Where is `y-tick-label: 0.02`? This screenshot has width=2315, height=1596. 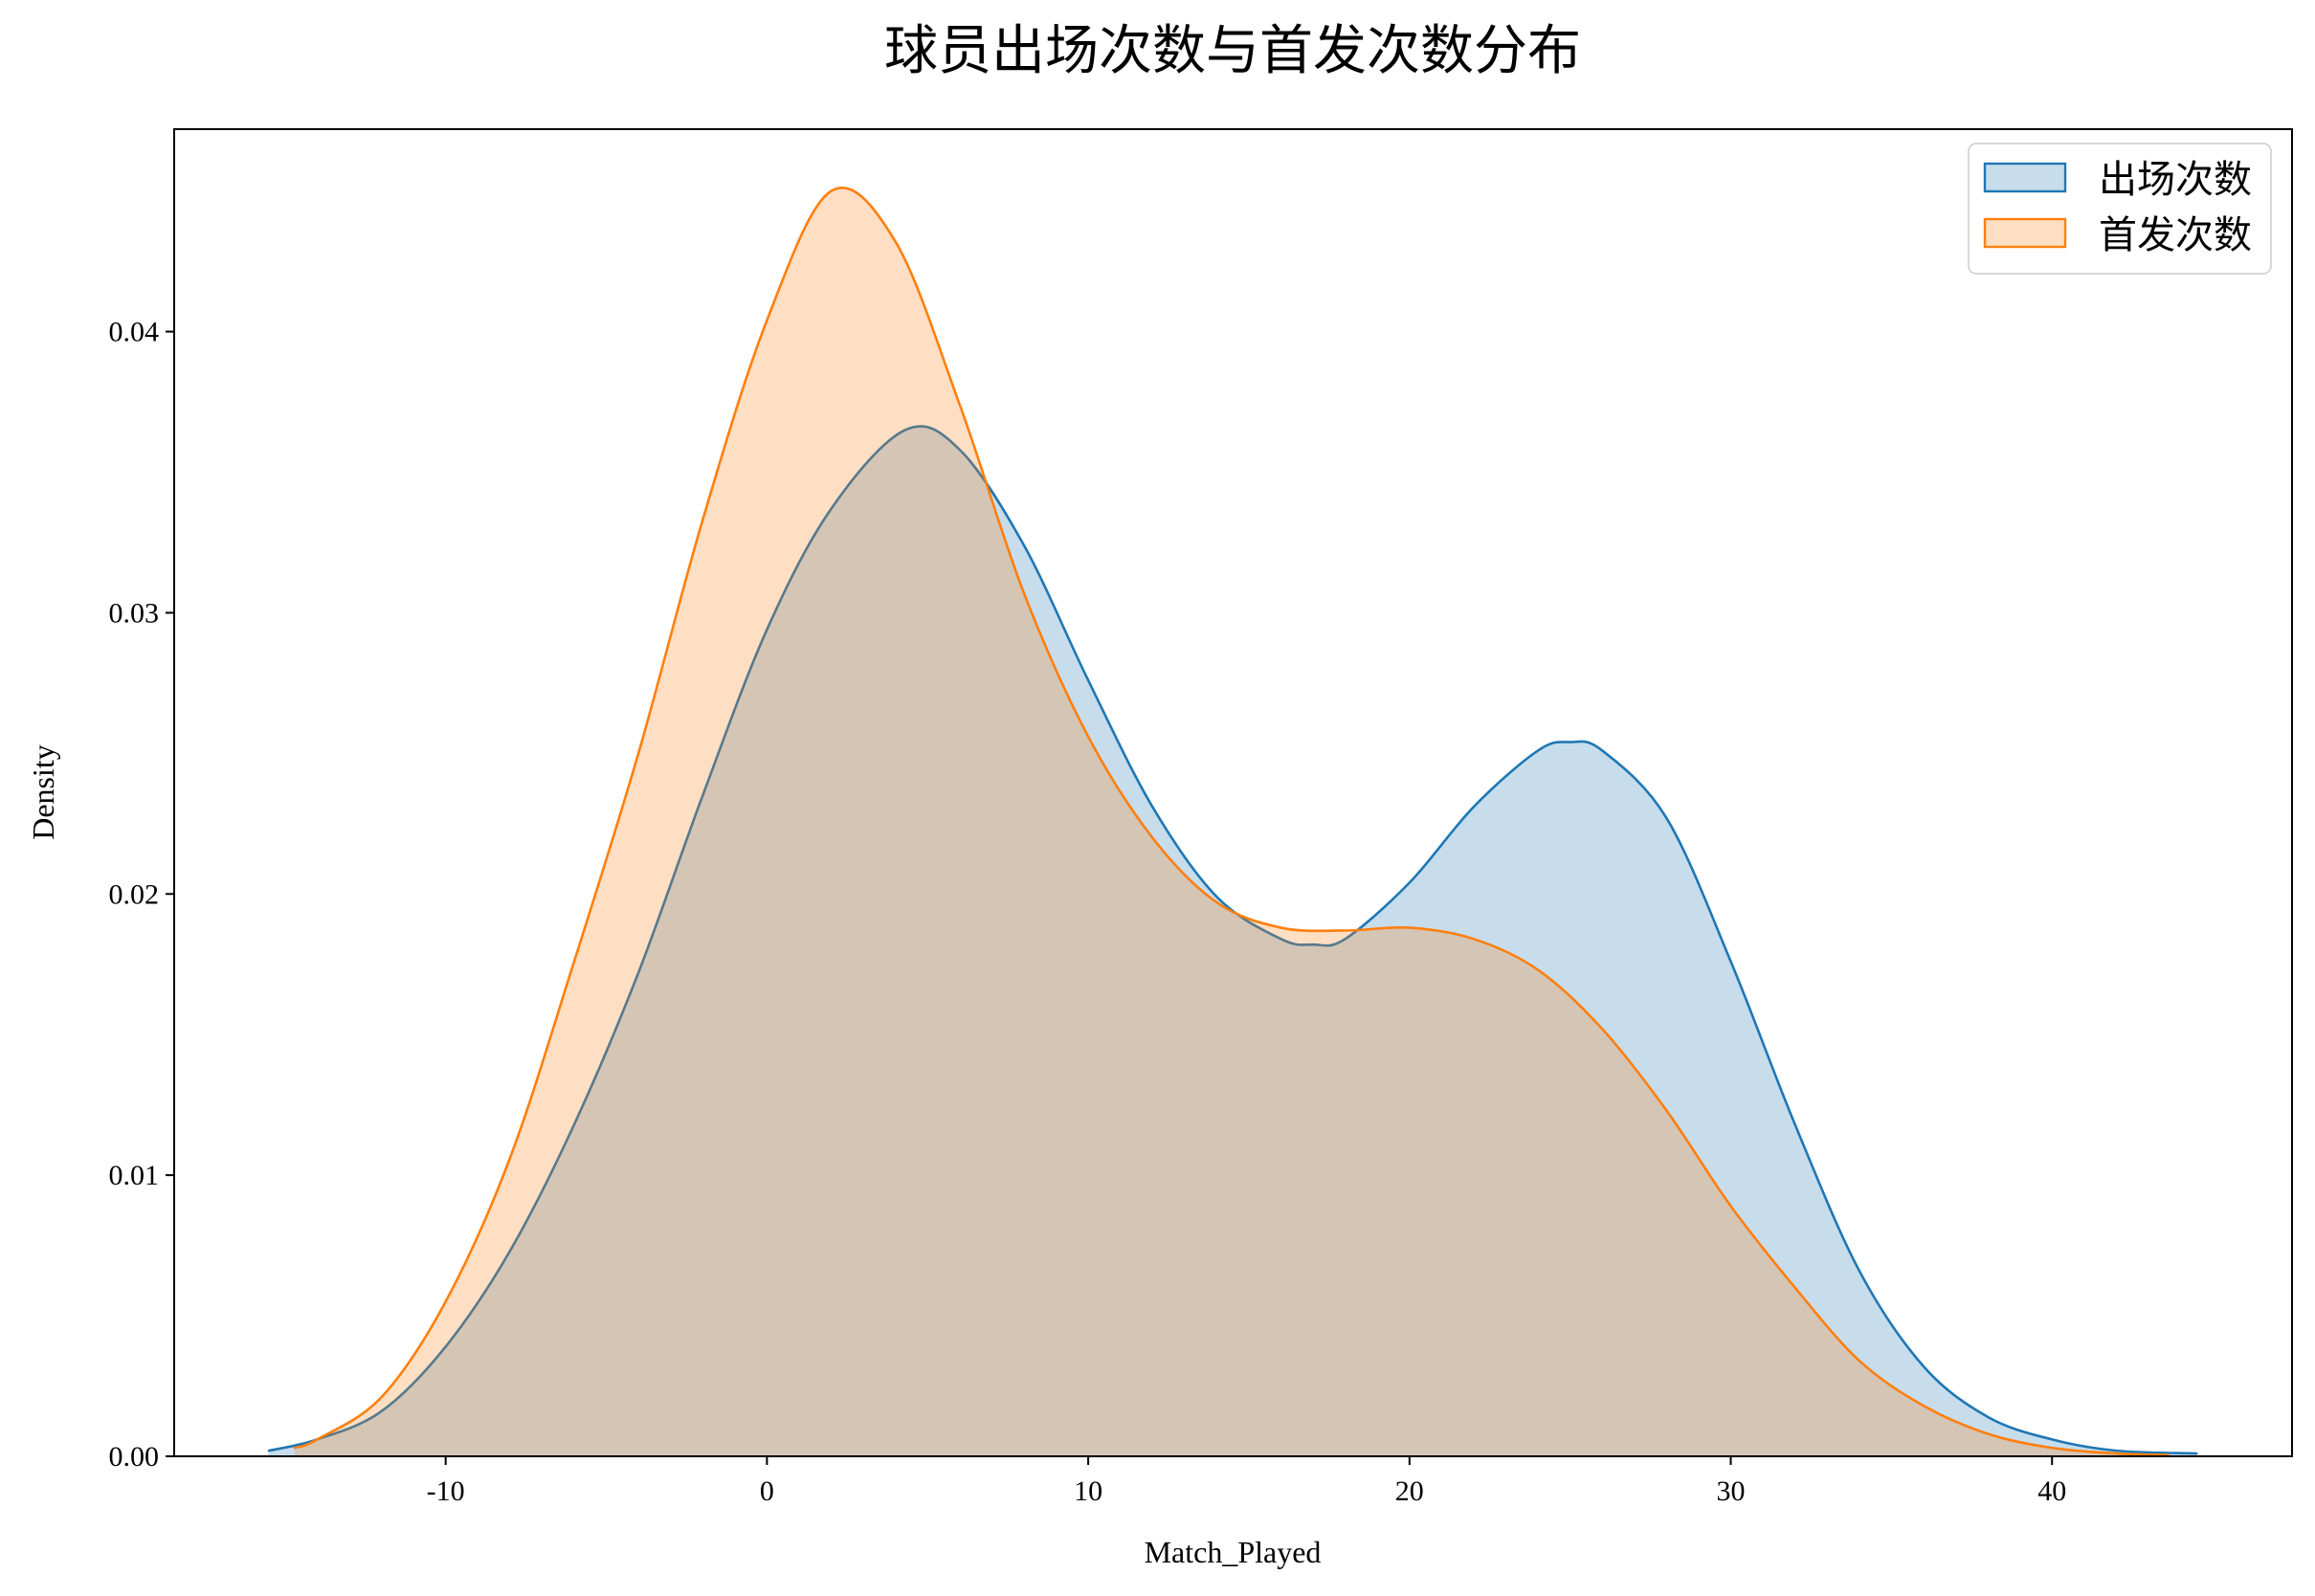
y-tick-label: 0.02 is located at coordinates (134, 894).